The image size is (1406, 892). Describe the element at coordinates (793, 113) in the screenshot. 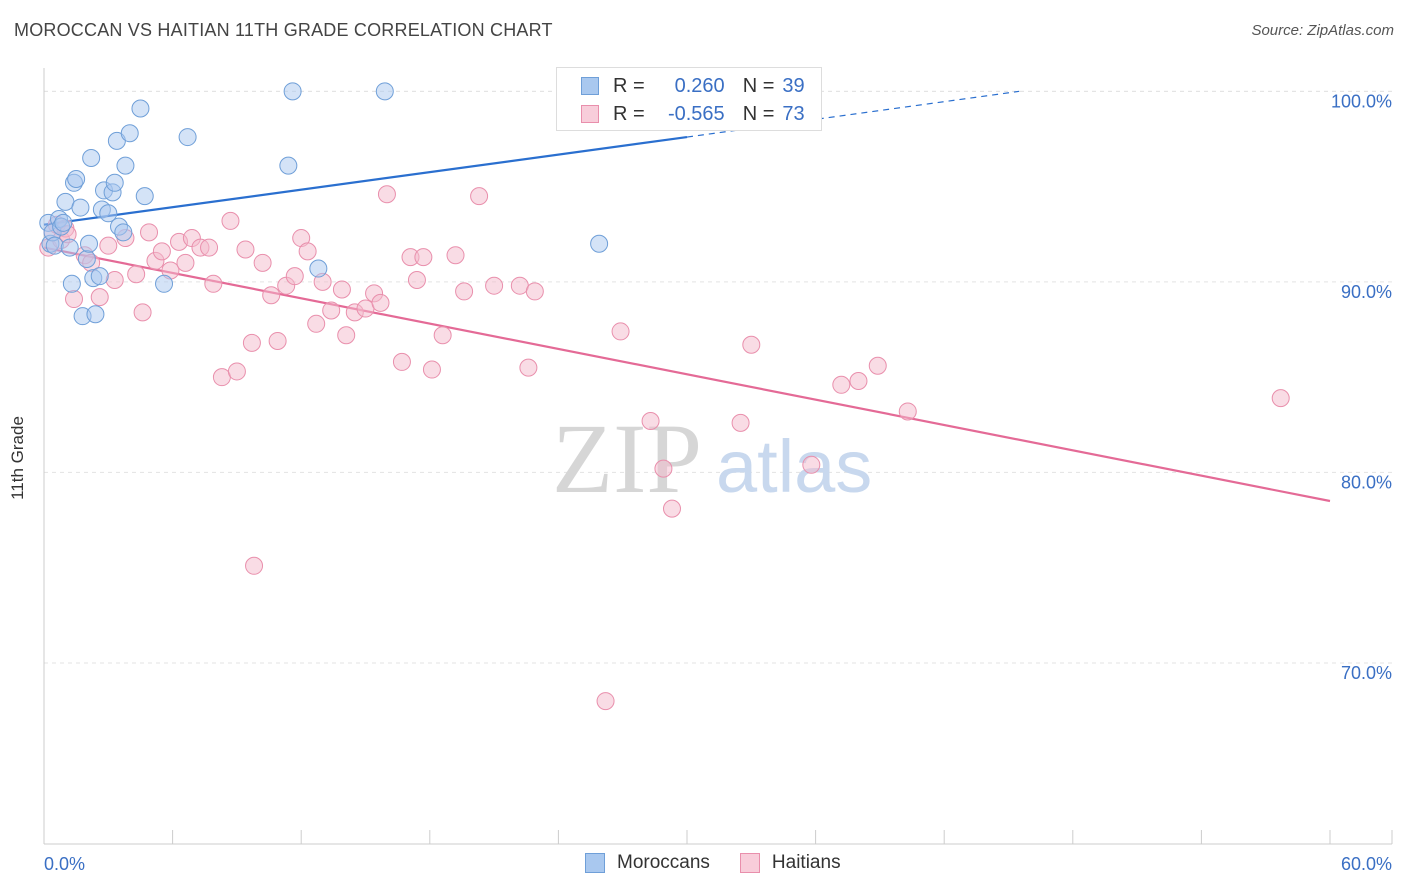

I see `legend-n-value: 73` at that location.